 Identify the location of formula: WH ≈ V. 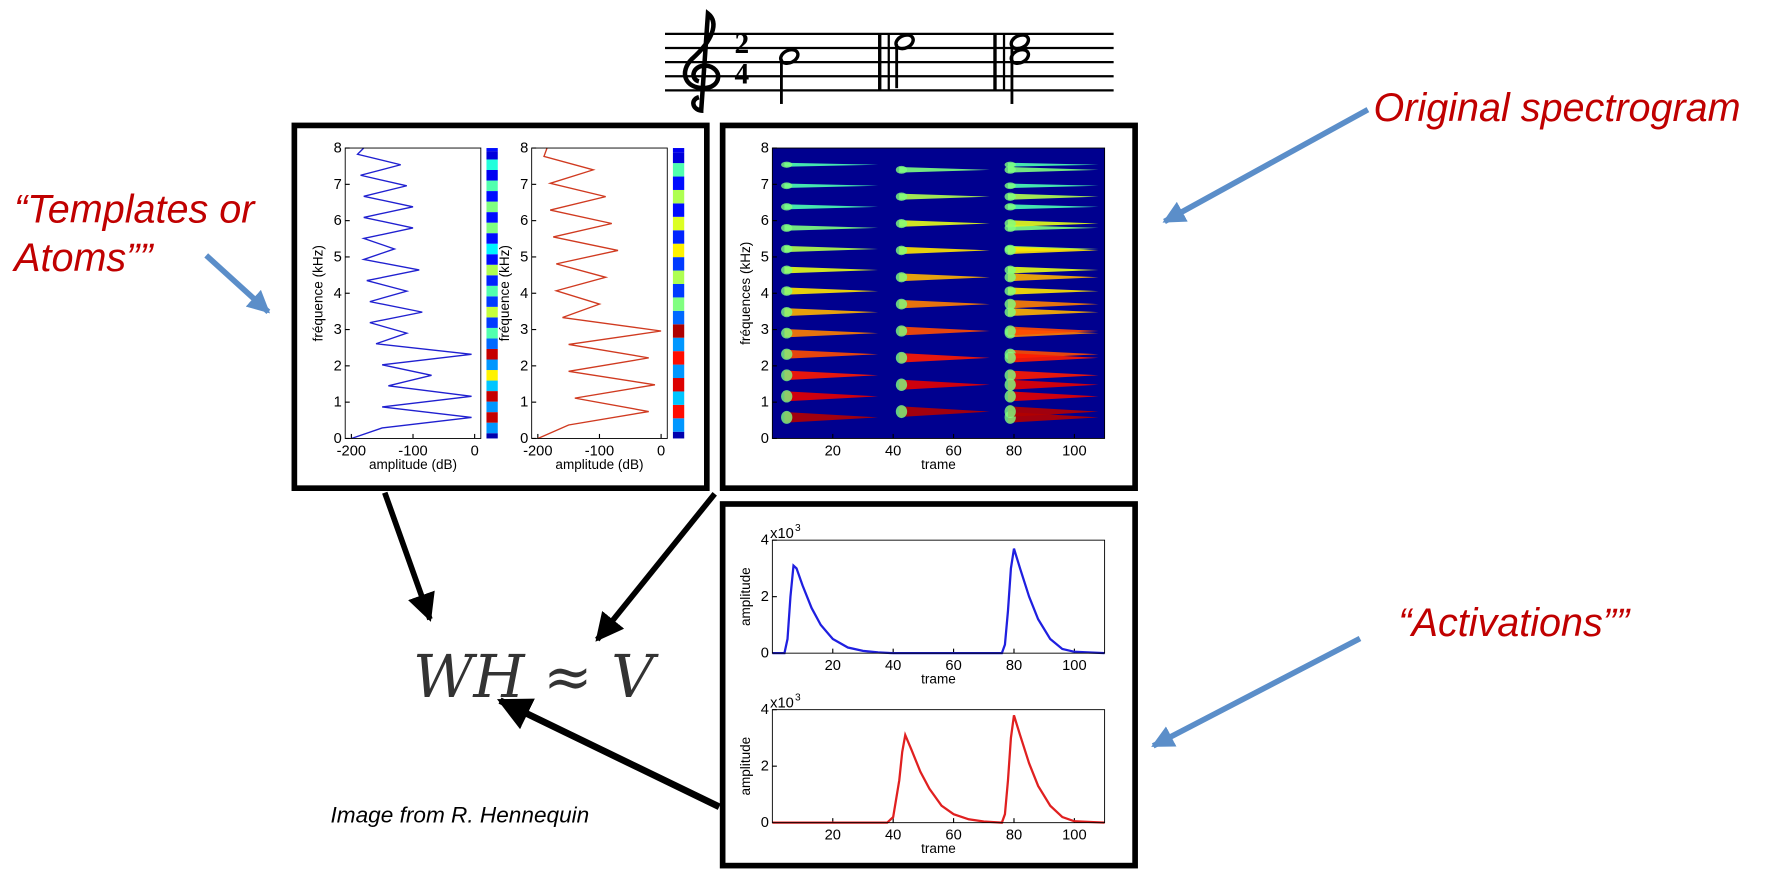
(536, 676).